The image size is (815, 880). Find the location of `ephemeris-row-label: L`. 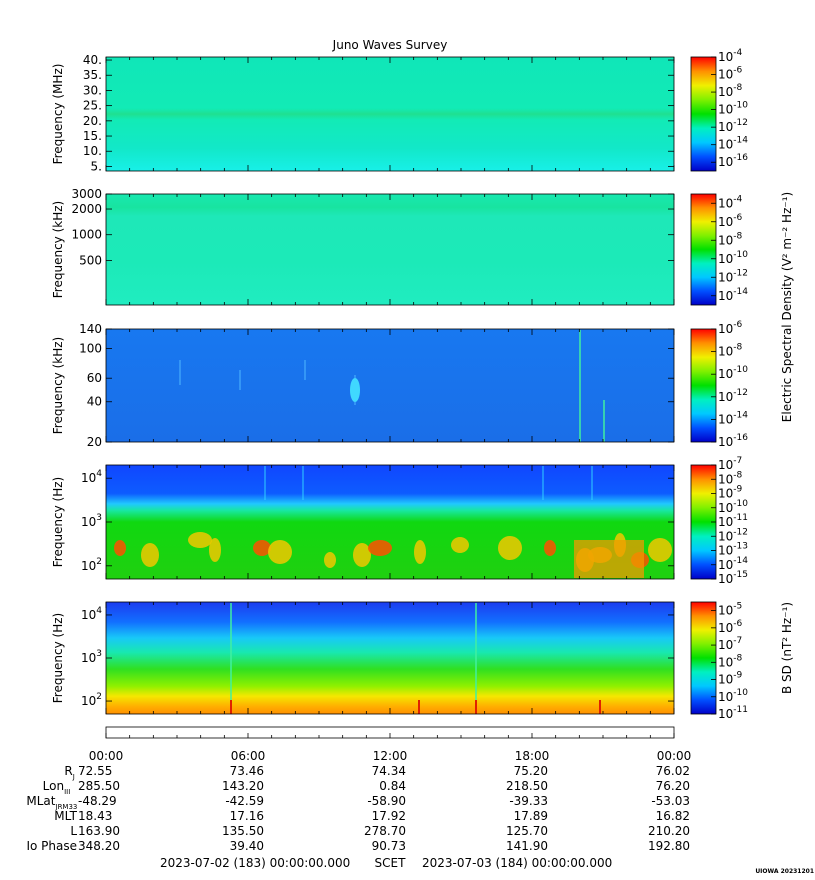

ephemeris-row-label: L is located at coordinates (73, 831).